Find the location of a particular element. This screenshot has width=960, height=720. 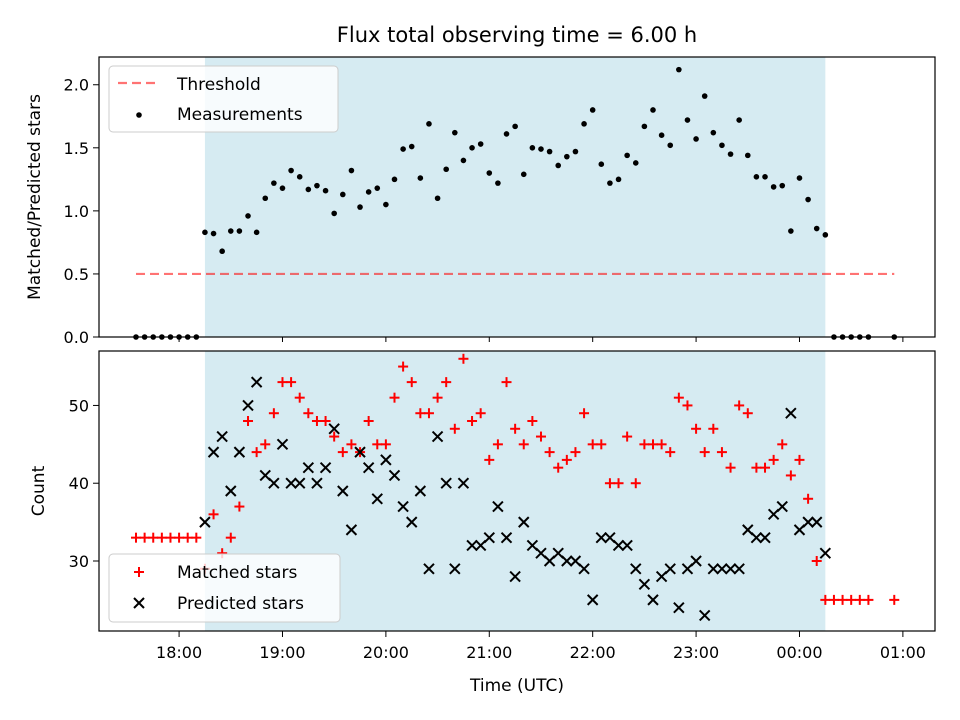

measurement-legend-label: Measurements is located at coordinates (240, 115).